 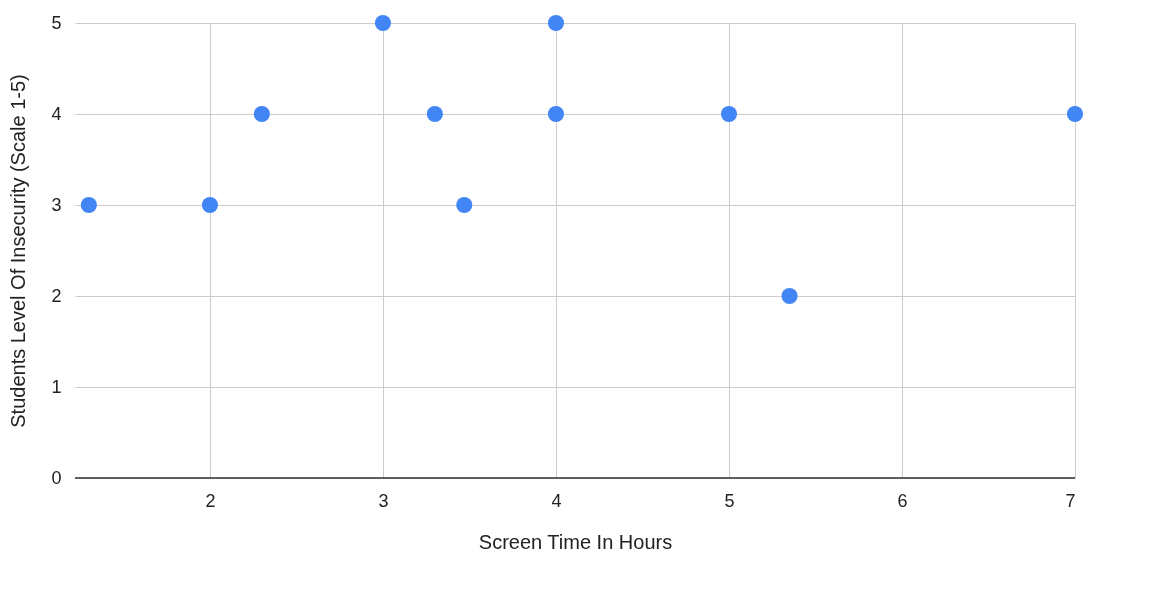 I want to click on x-tick-label: 7, so click(x=1070, y=500).